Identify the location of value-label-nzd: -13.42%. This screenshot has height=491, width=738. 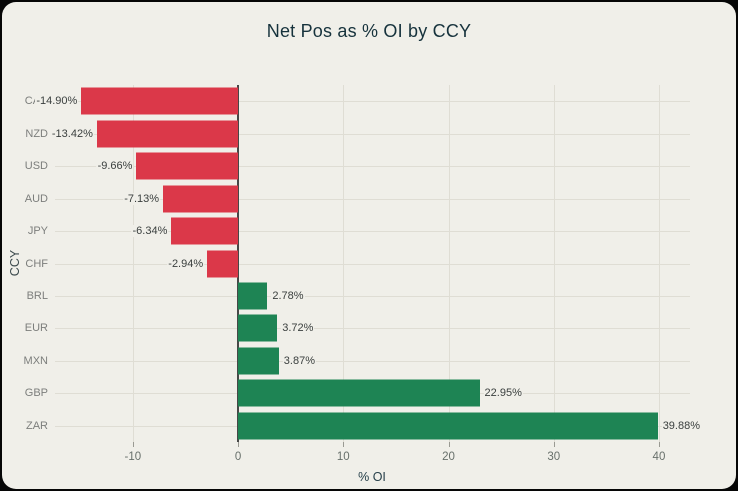
(72, 133).